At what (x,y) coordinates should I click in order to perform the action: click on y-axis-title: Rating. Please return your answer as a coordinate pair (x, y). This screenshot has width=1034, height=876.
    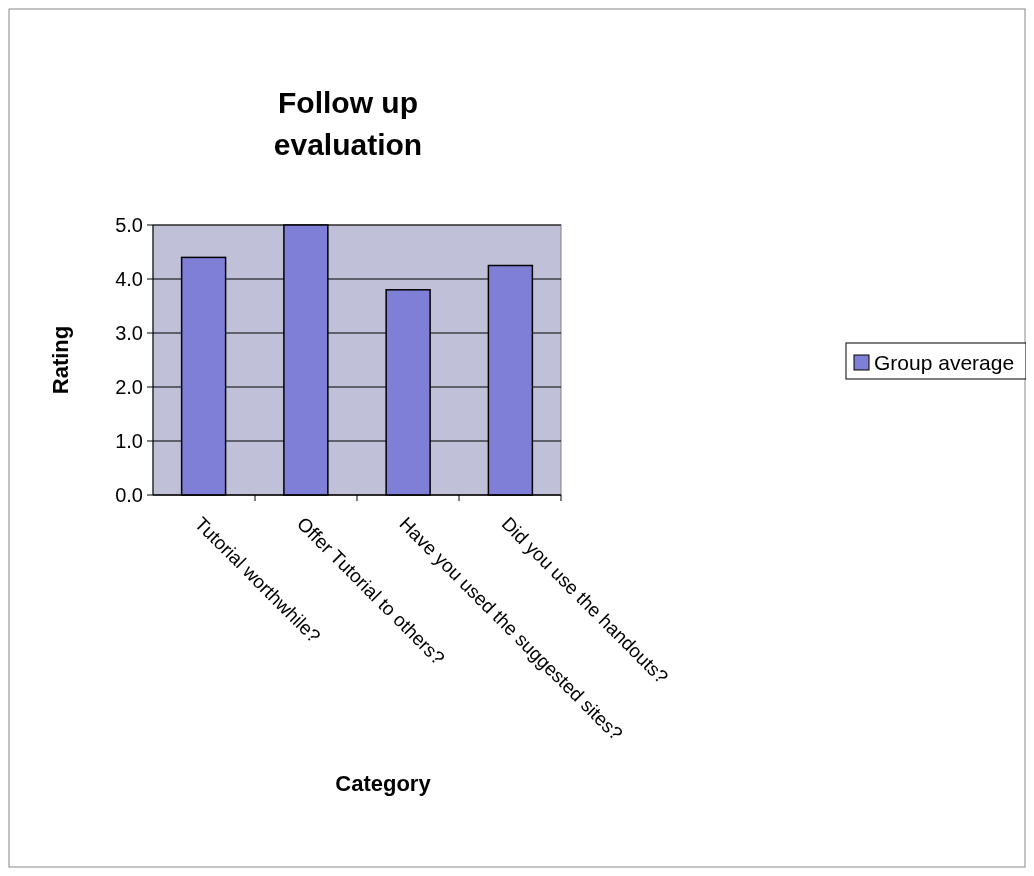
    Looking at the image, I should click on (60, 360).